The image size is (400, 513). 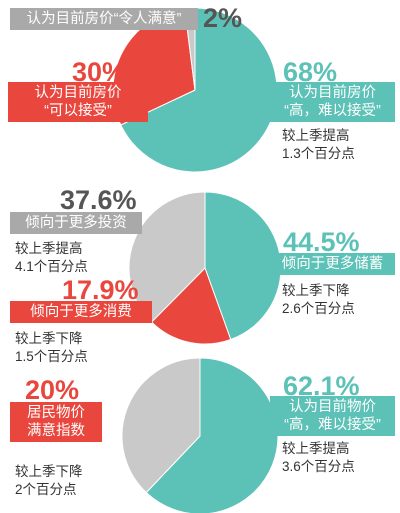 What do you see at coordinates (321, 386) in the screenshot?
I see `value-label: 62.1%` at bounding box center [321, 386].